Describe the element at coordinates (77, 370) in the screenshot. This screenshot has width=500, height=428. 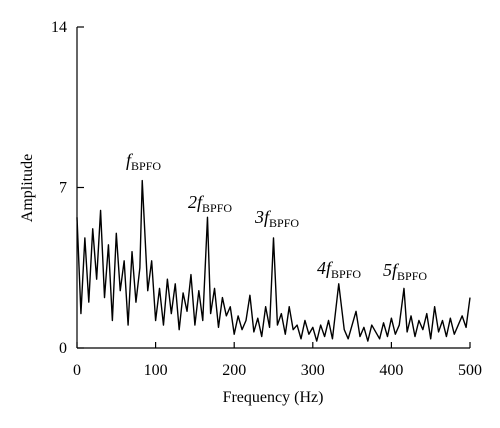
I see `x-tick-label: 0` at that location.